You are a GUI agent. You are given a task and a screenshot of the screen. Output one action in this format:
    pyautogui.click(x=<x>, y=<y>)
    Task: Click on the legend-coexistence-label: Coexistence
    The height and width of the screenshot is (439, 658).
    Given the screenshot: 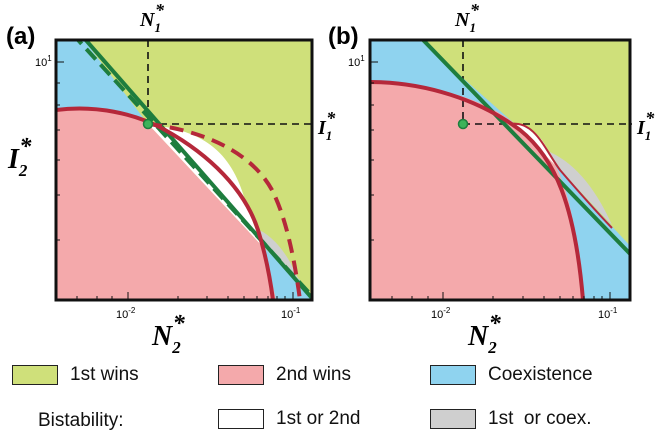 What is the action you would take?
    pyautogui.click(x=540, y=374)
    